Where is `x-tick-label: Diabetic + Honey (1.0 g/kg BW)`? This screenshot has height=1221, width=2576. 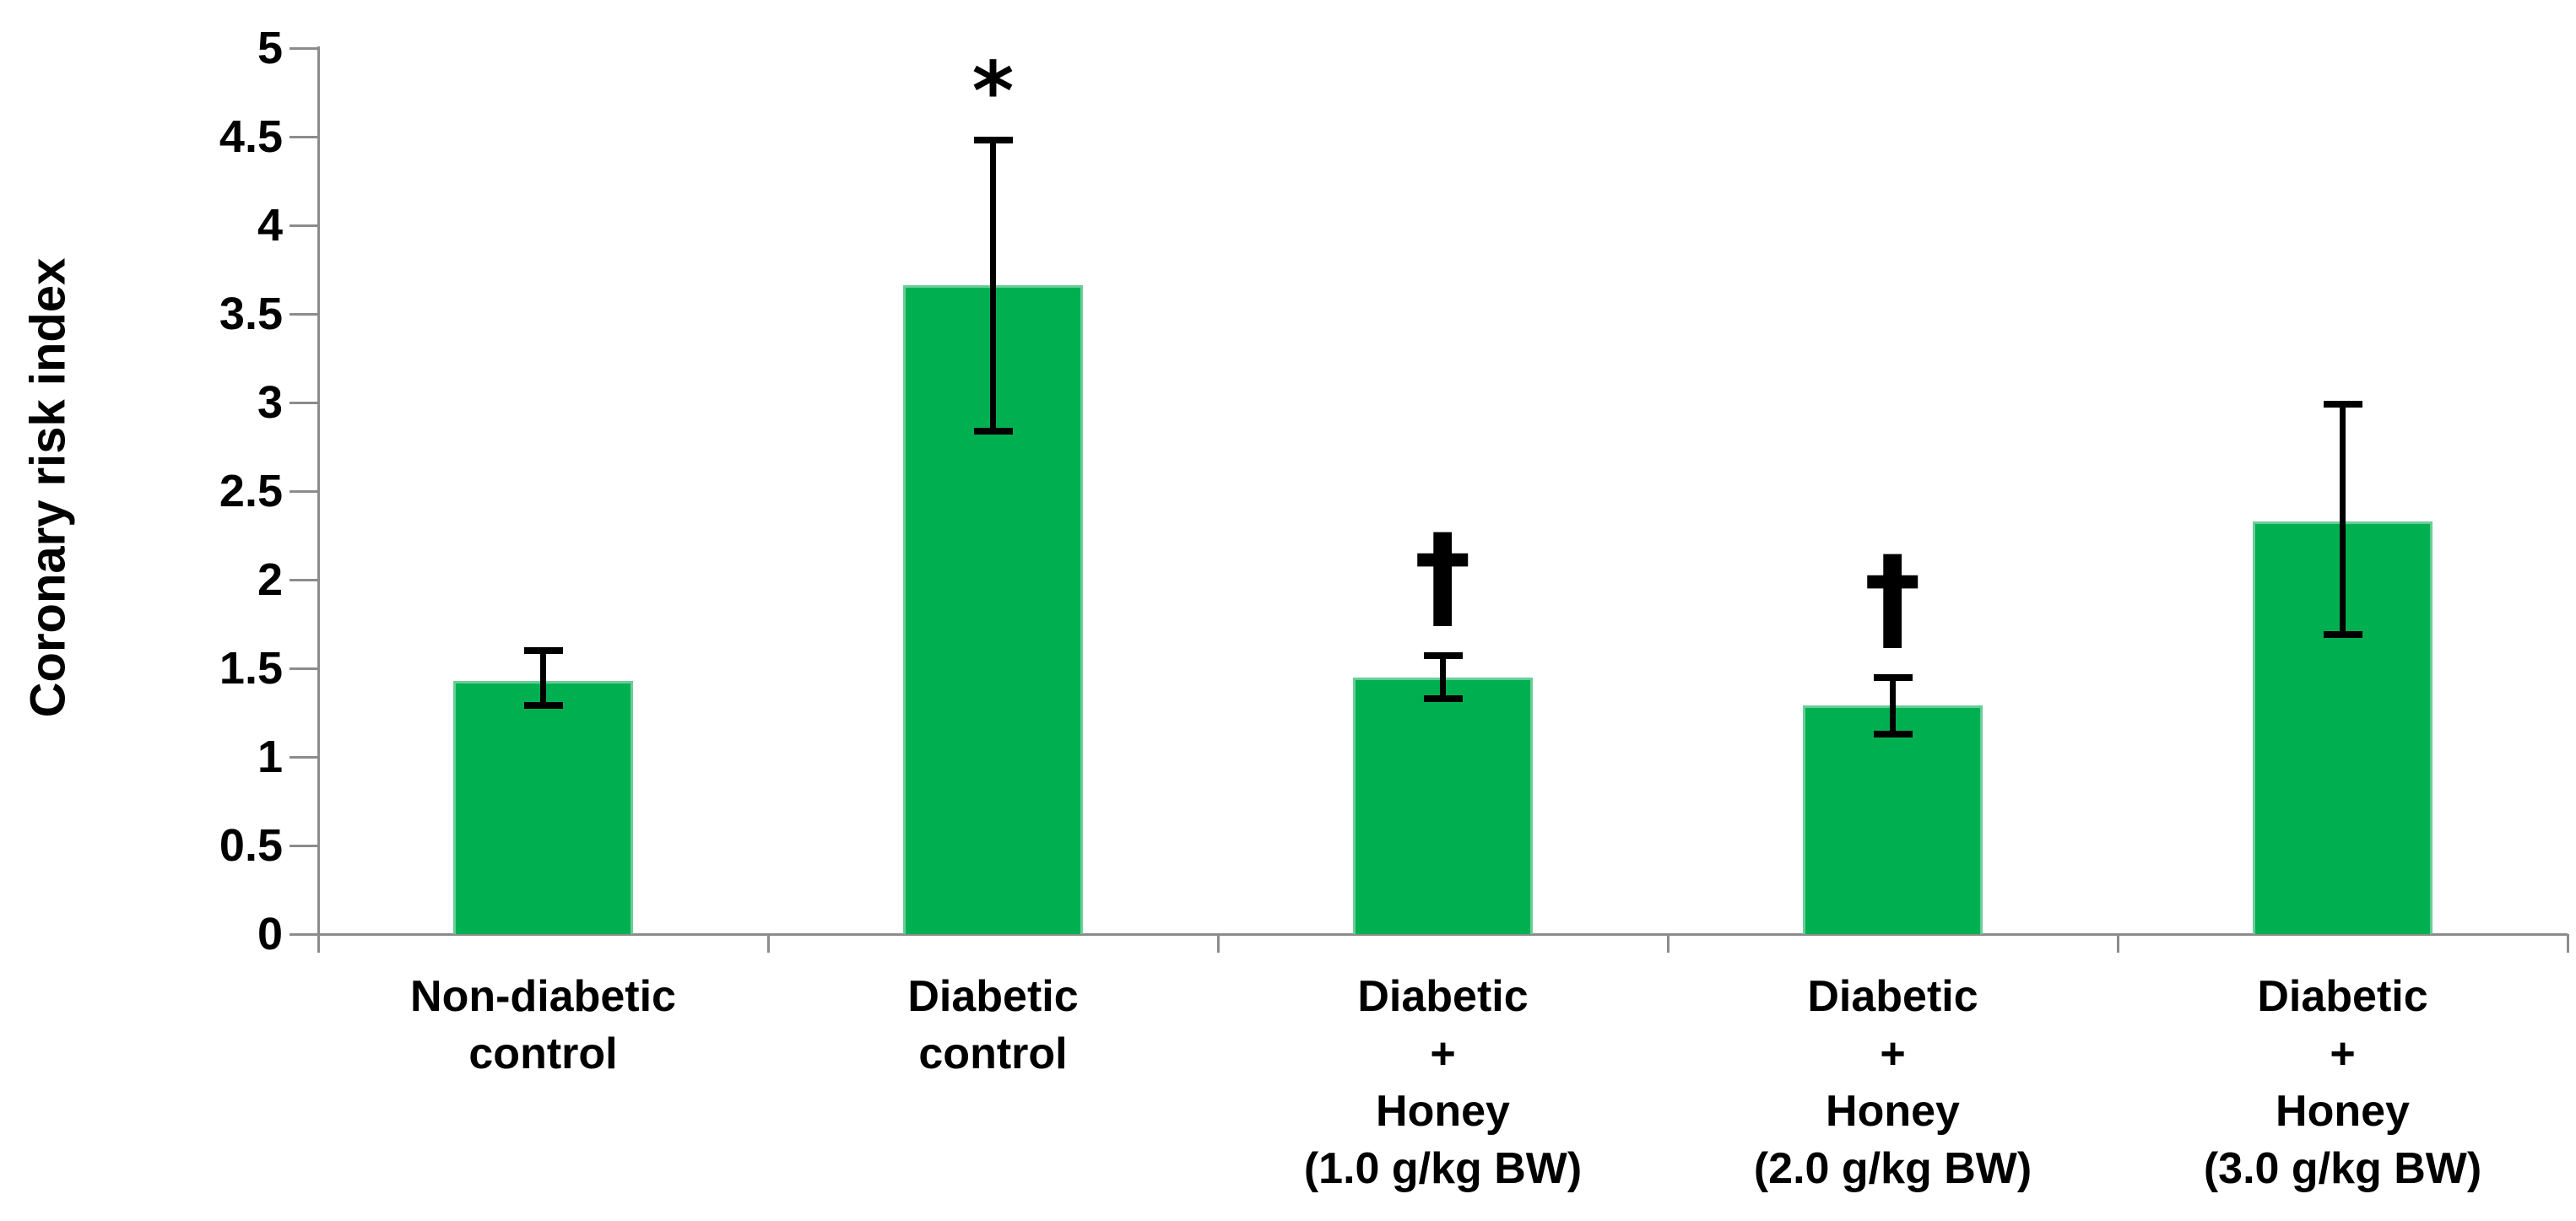 x-tick-label: Diabetic + Honey (1.0 g/kg BW) is located at coordinates (1443, 1082).